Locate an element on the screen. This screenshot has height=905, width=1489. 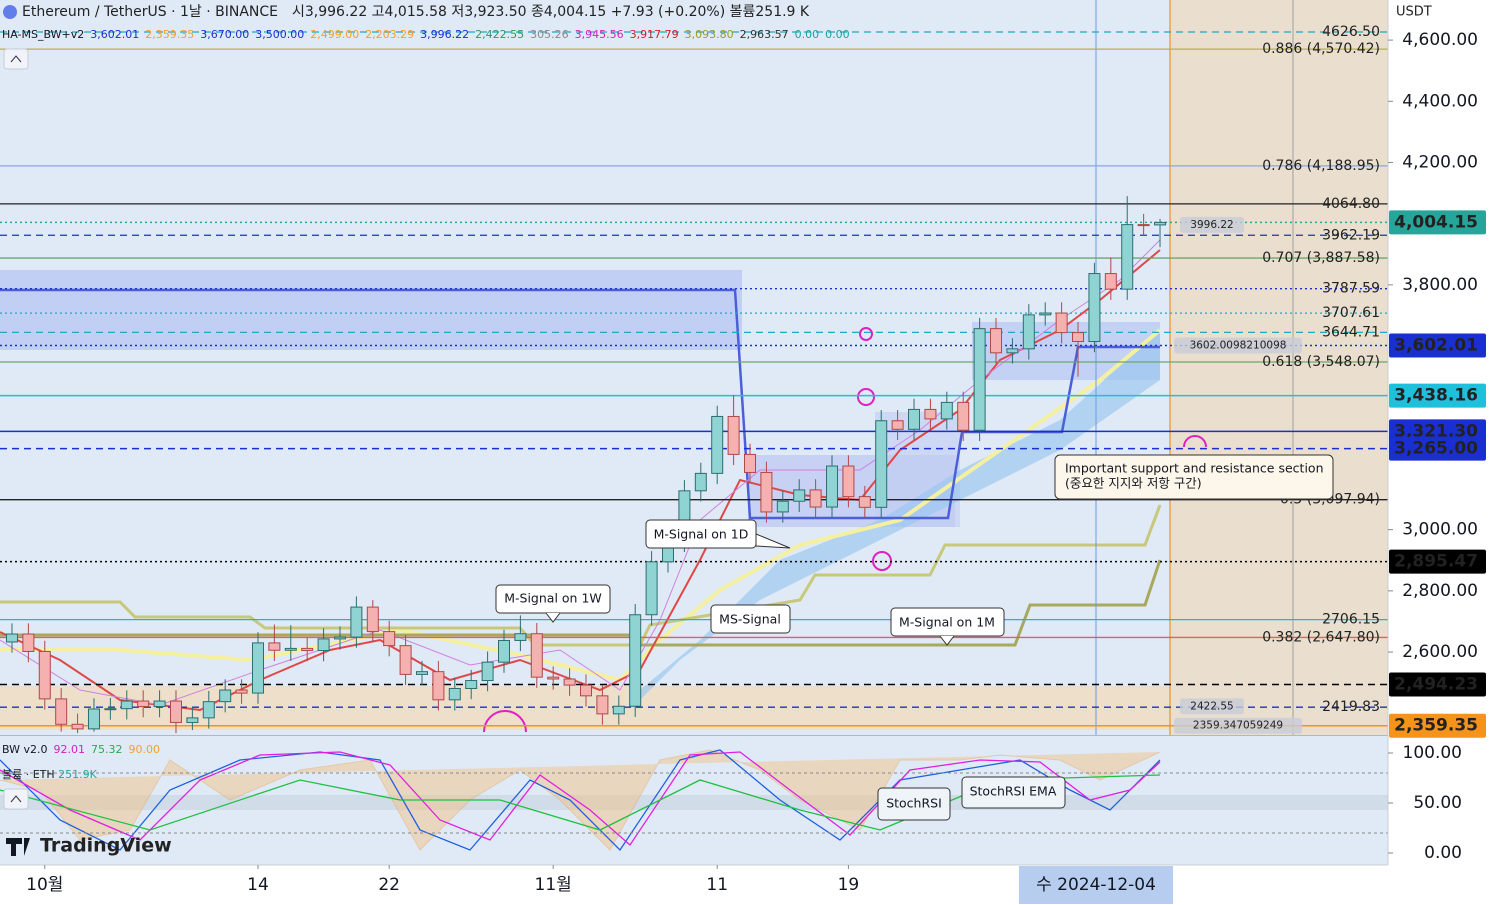
indicator-value: 3,500.00 is located at coordinates (279, 34).